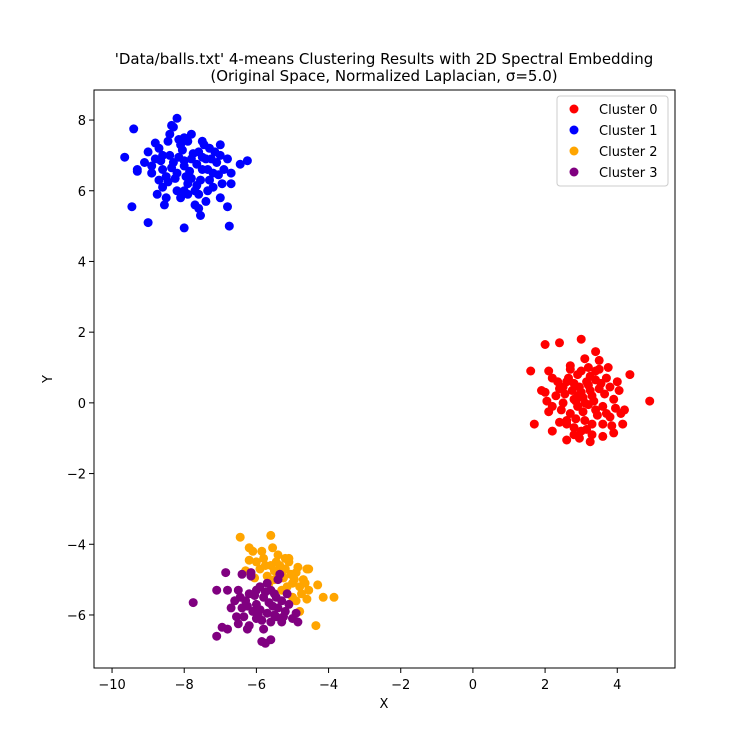  Describe the element at coordinates (328, 685) in the screenshot. I see `x-tick-label: −4` at that location.